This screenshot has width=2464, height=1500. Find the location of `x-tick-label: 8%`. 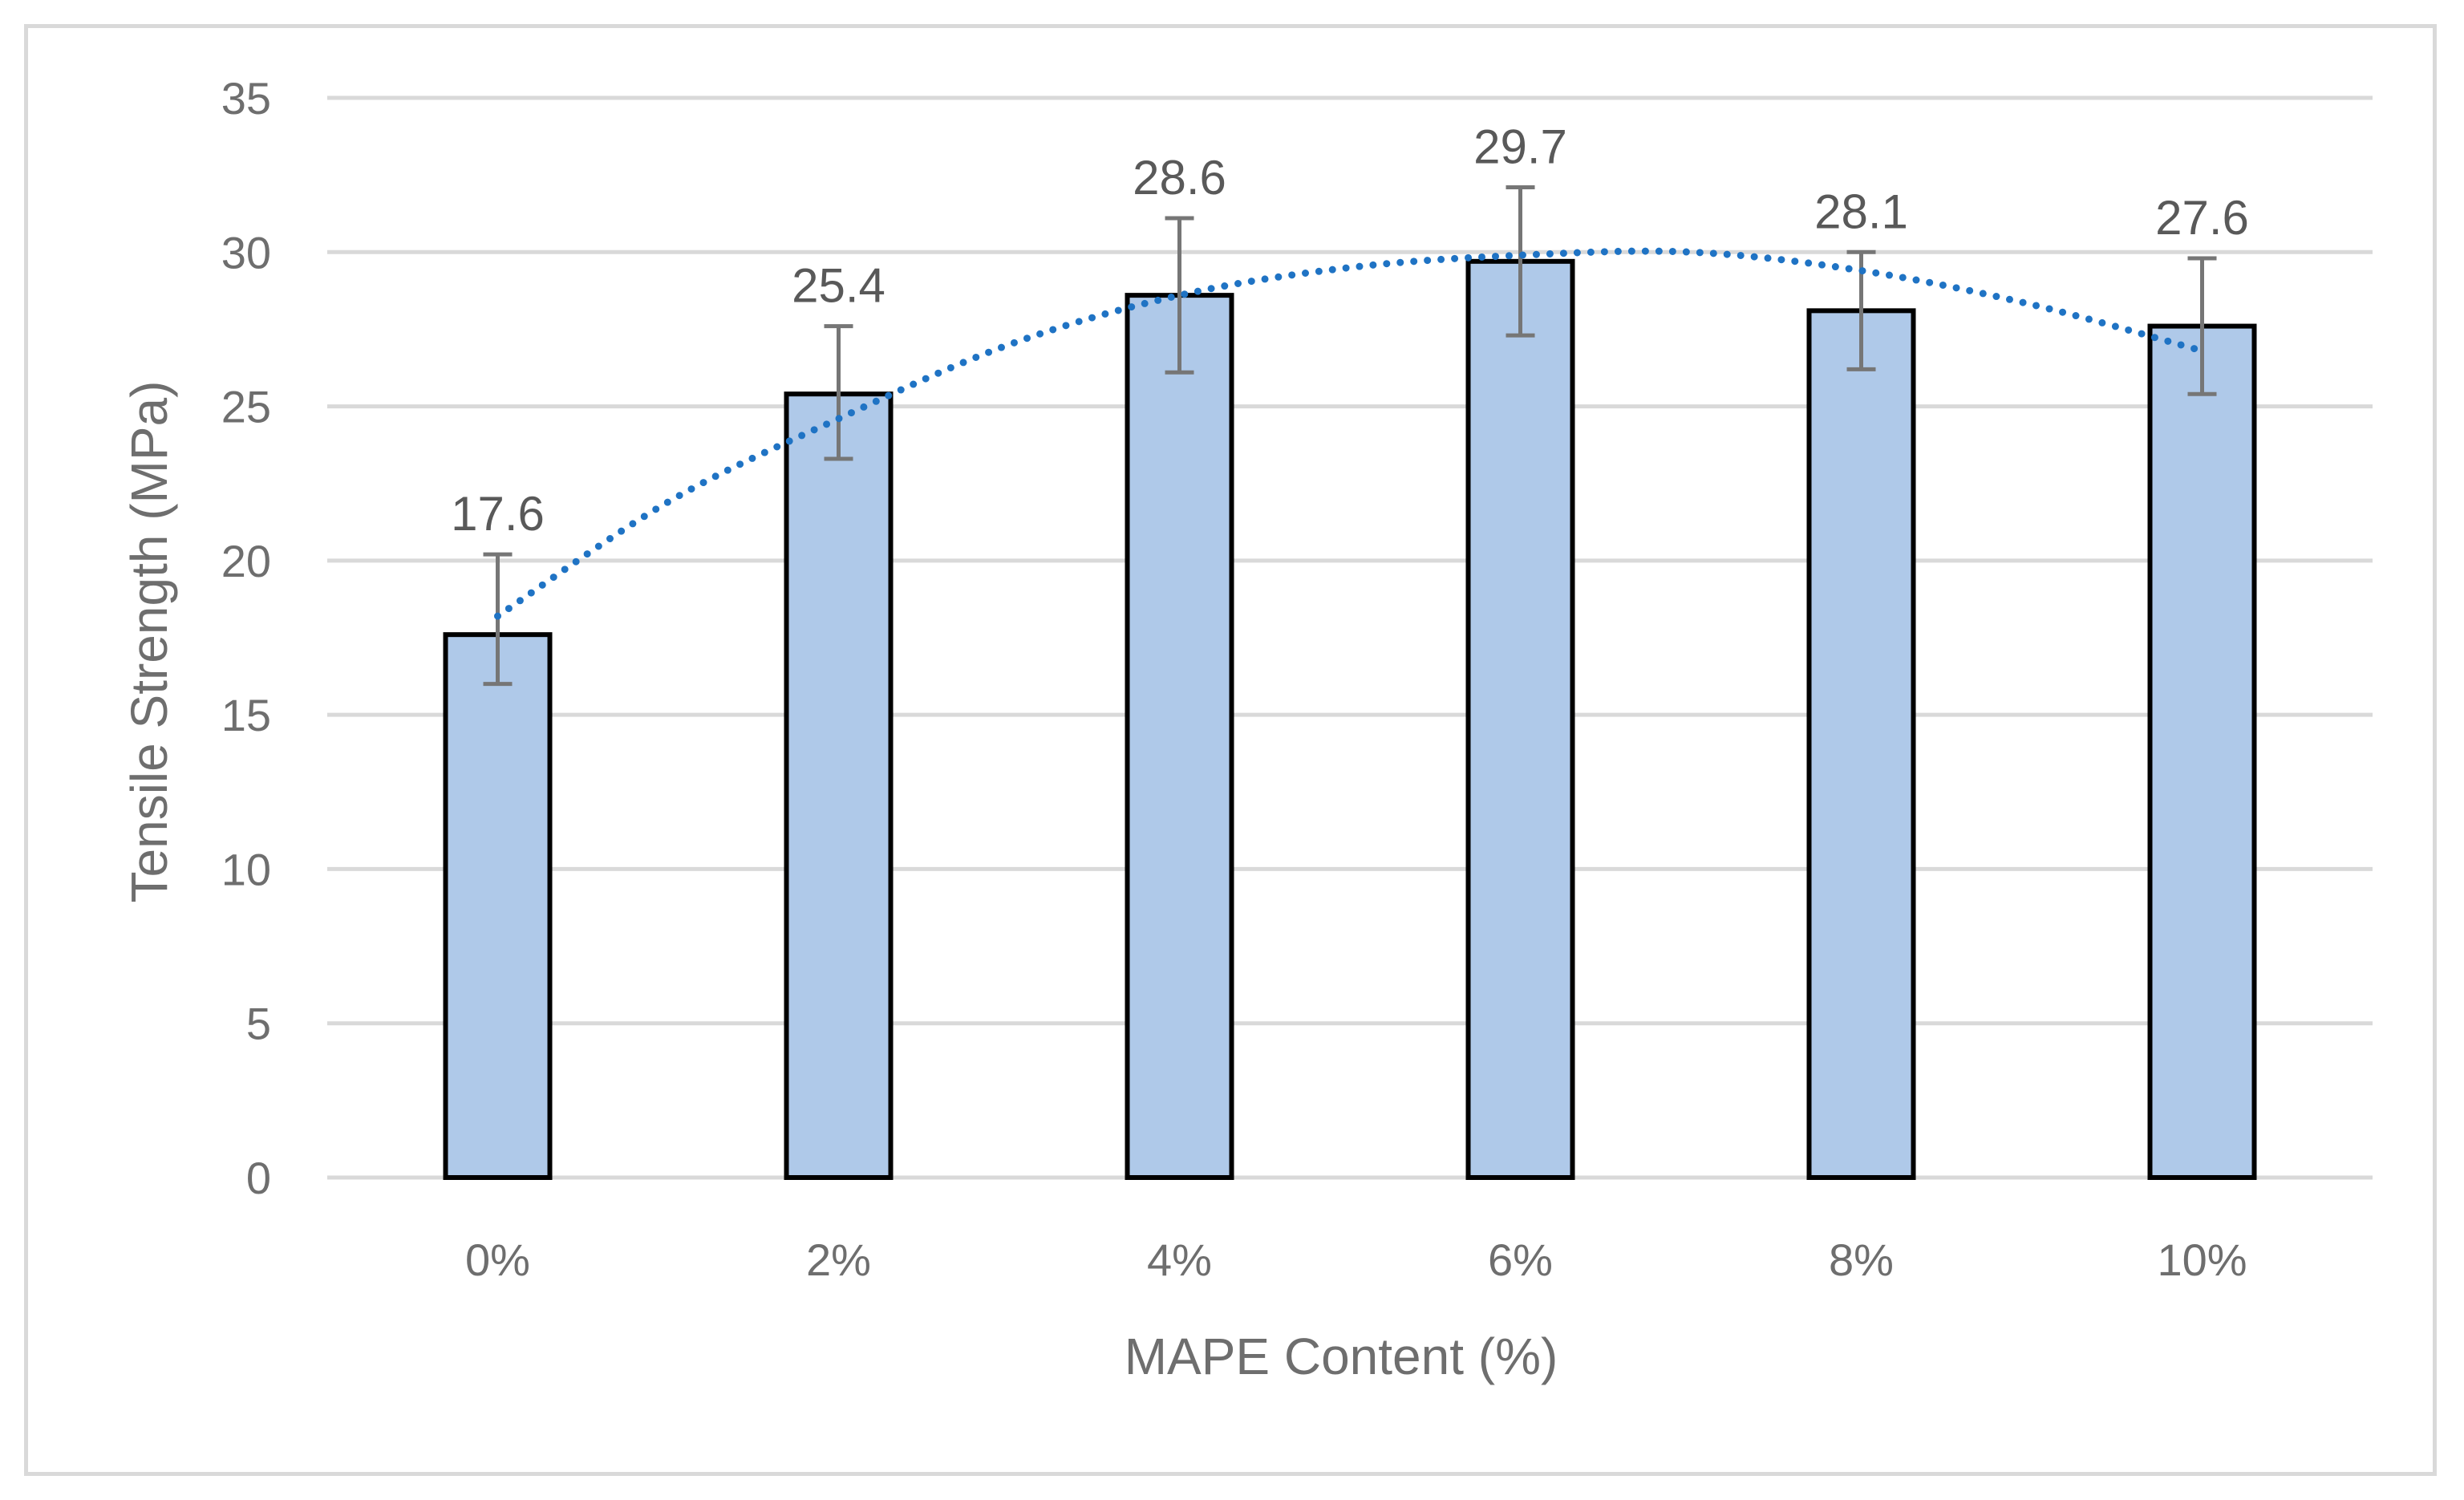

x-tick-label: 8% is located at coordinates (1861, 1259).